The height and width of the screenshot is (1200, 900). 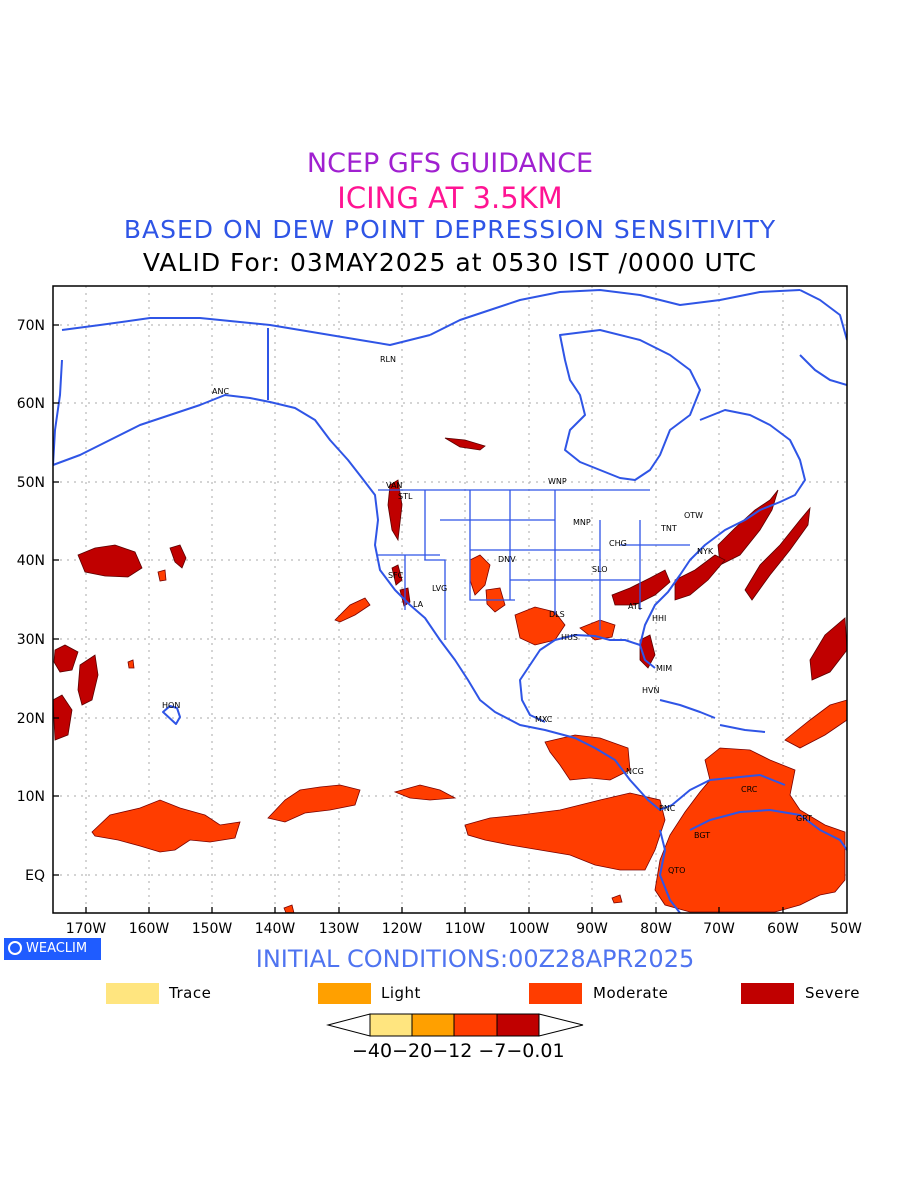 What do you see at coordinates (475, 1025) in the screenshot?
I see `colorbar-segment-moderate` at bounding box center [475, 1025].